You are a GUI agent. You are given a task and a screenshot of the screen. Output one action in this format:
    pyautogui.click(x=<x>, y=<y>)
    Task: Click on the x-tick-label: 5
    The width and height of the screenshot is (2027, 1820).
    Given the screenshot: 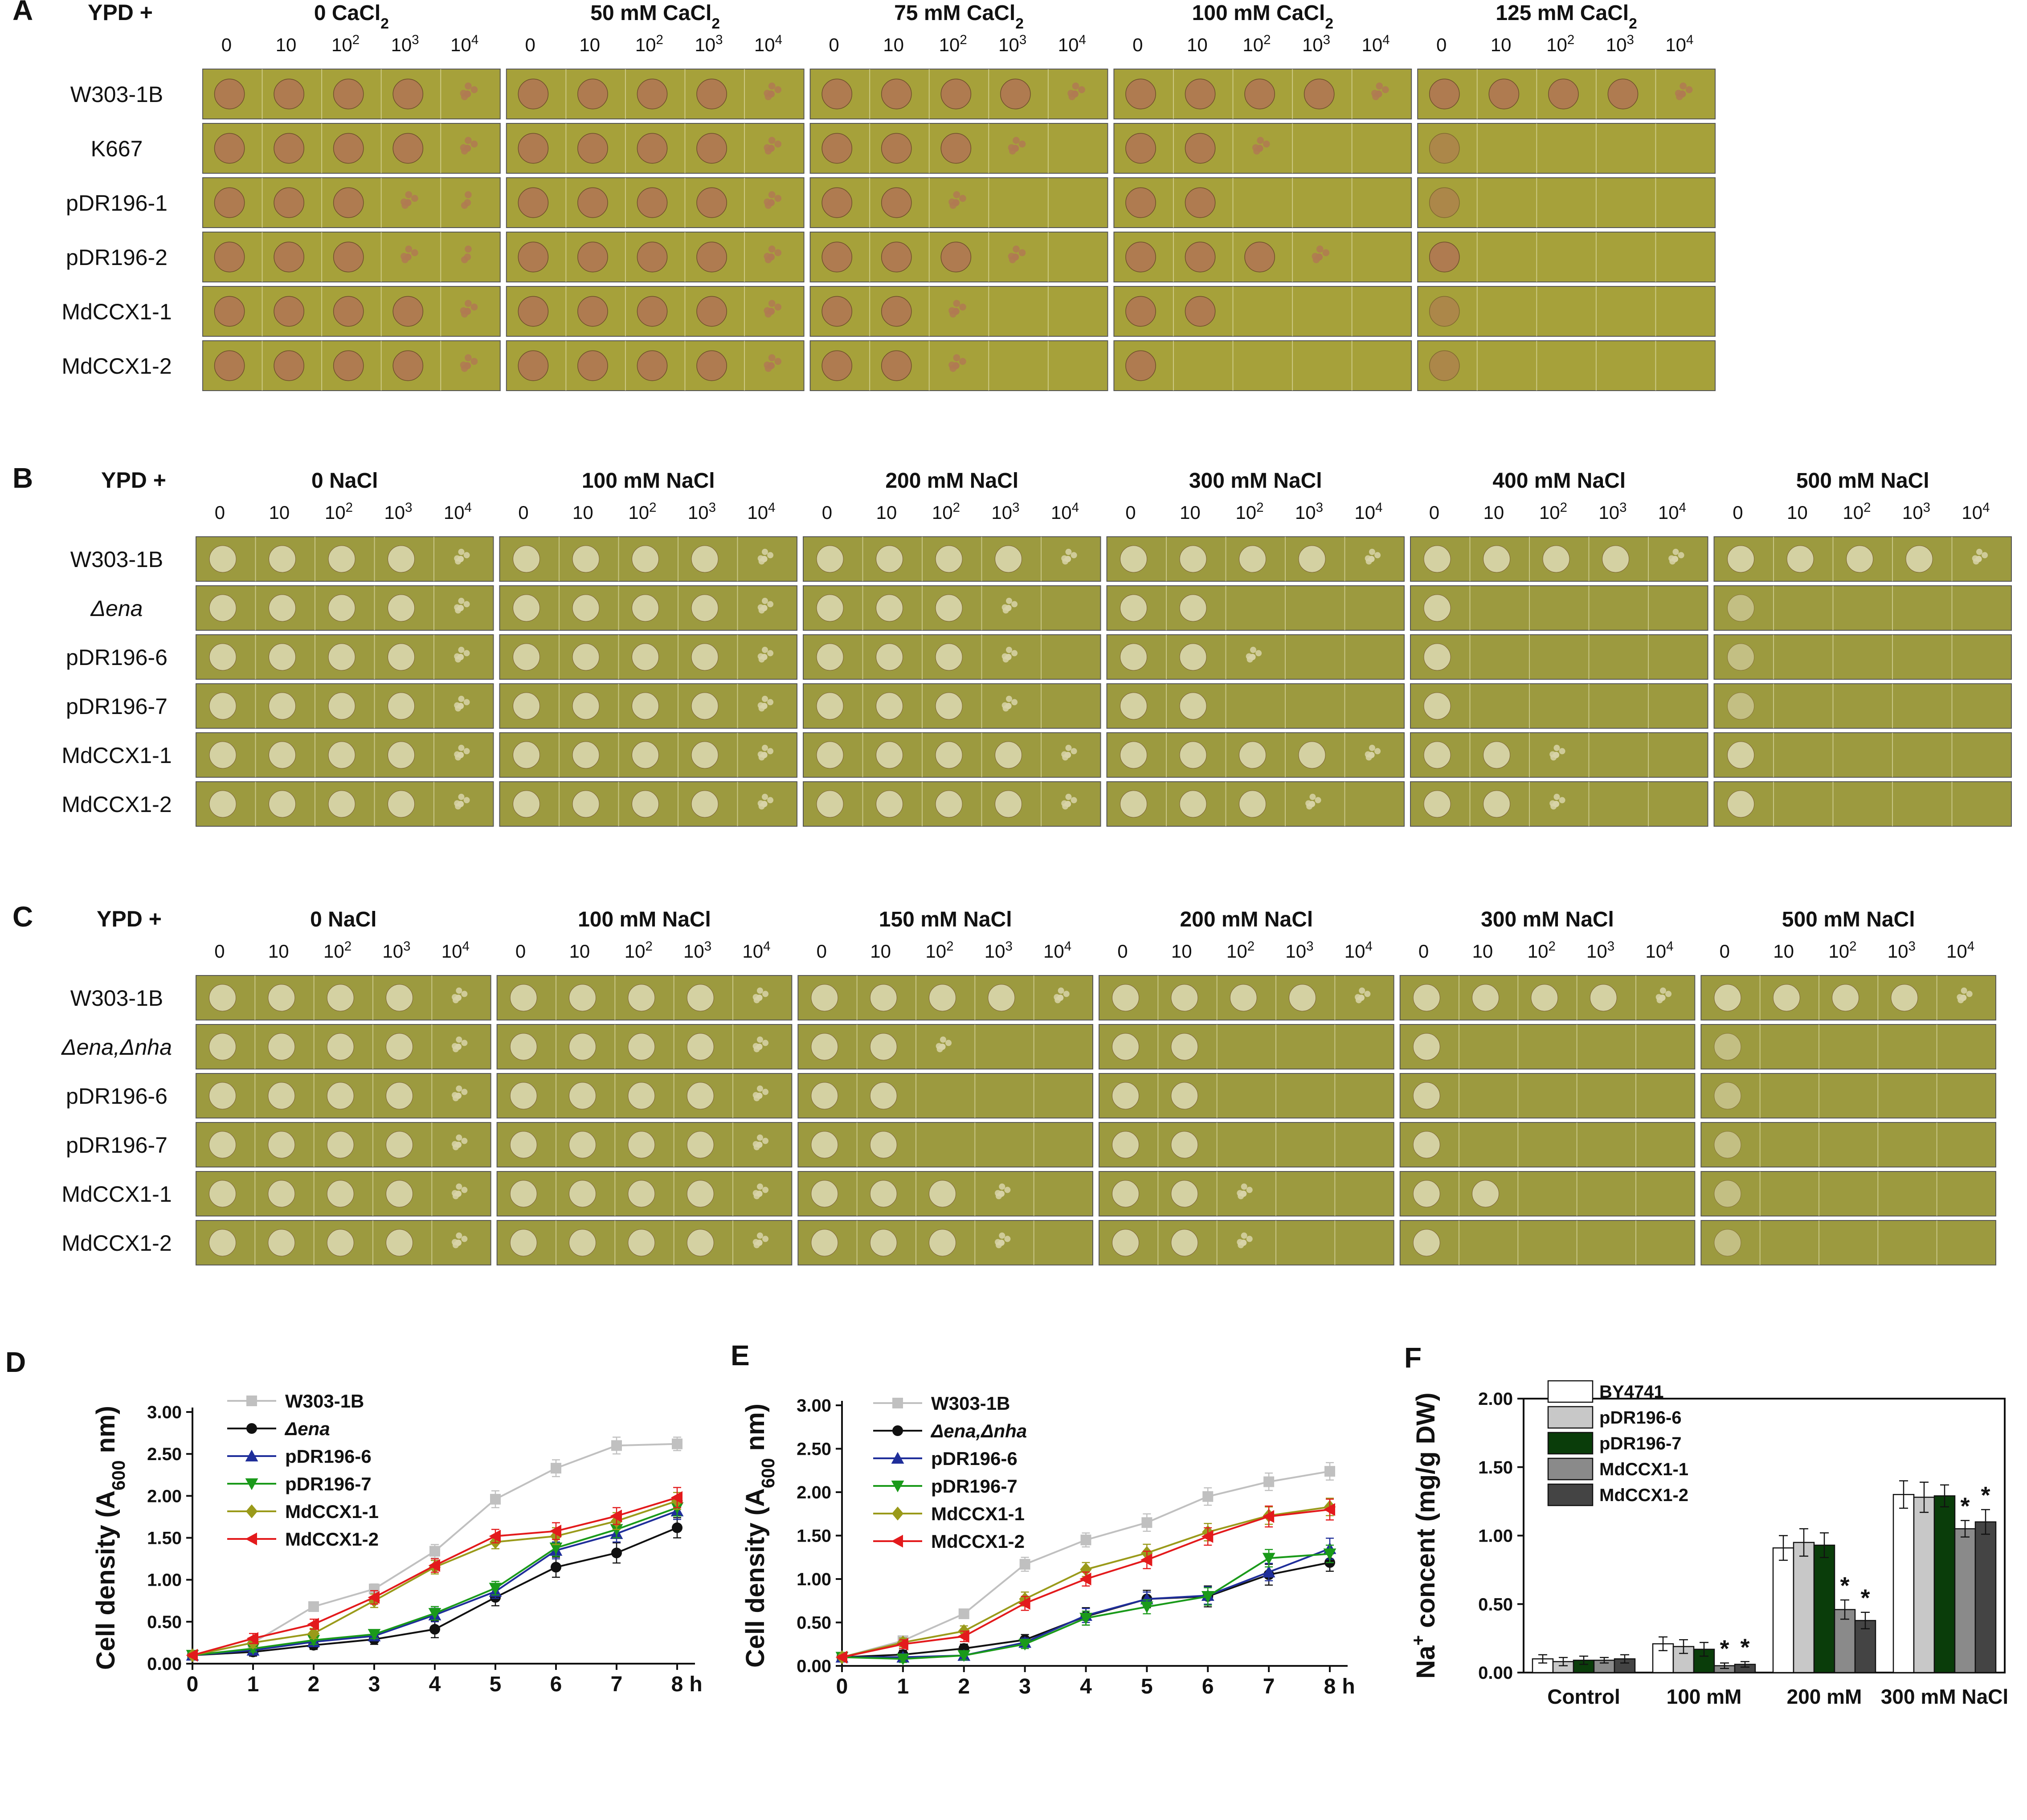 What is the action you would take?
    pyautogui.click(x=496, y=1685)
    